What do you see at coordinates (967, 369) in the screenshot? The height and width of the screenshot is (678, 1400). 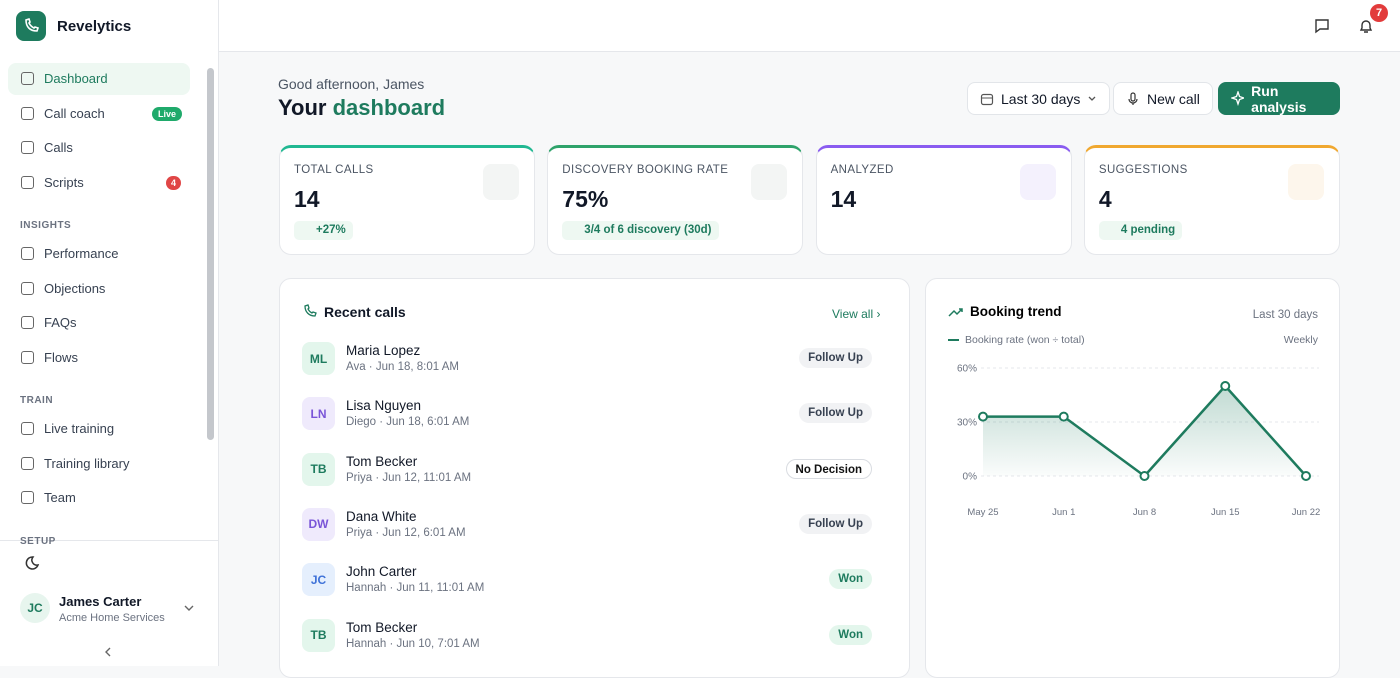 I see `y-tick-label: 60%` at bounding box center [967, 369].